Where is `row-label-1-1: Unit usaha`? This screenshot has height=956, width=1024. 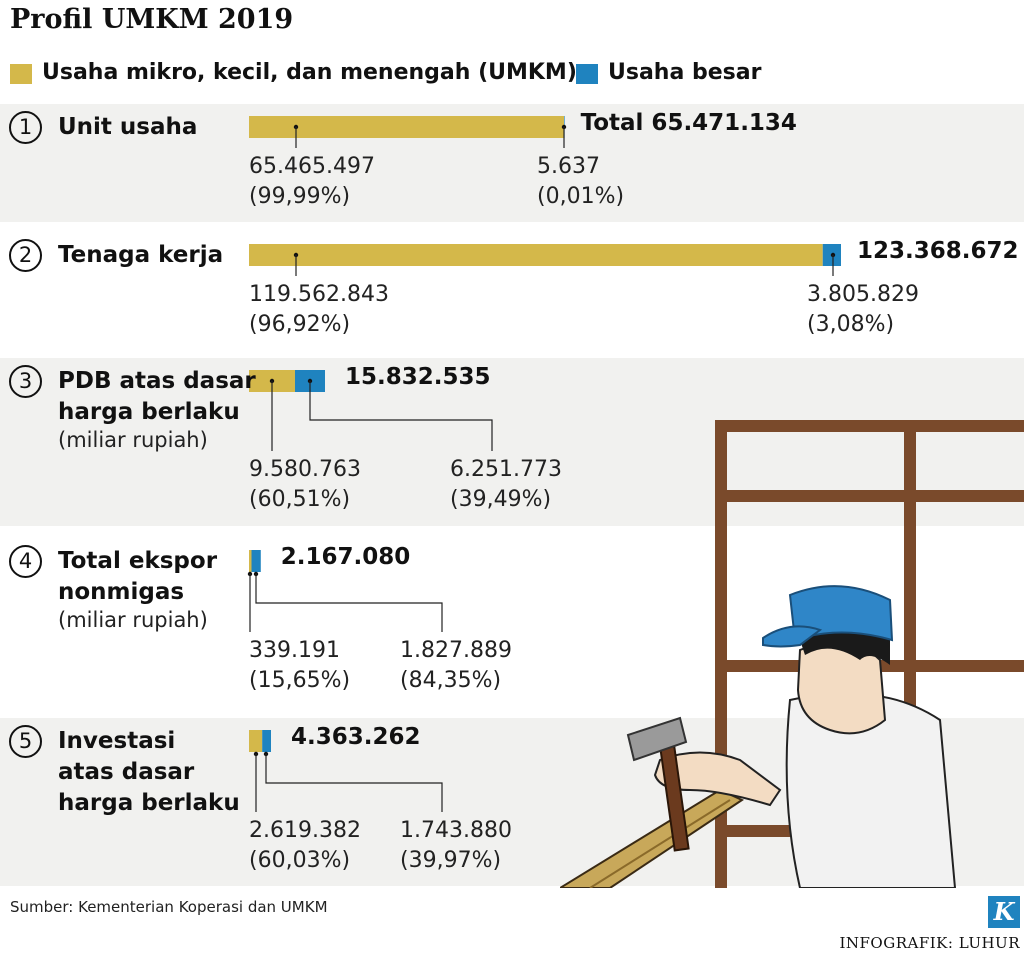 row-label-1-1: Unit usaha is located at coordinates (128, 127).